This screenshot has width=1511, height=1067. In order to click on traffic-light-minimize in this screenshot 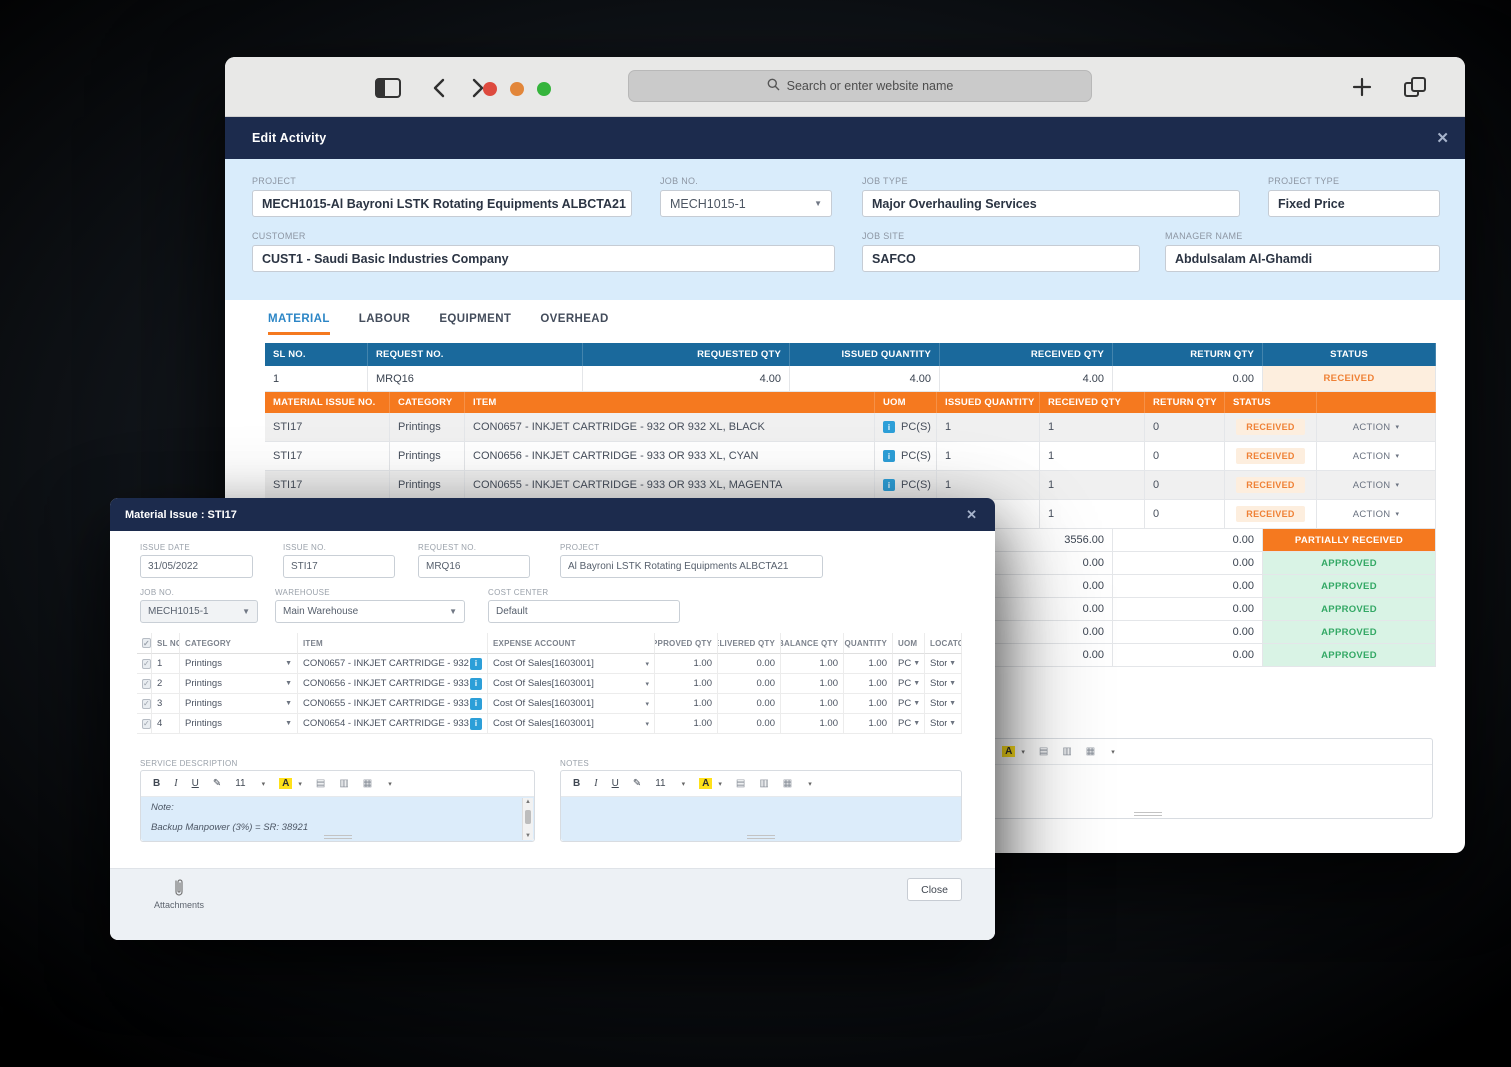, I will do `click(517, 89)`.